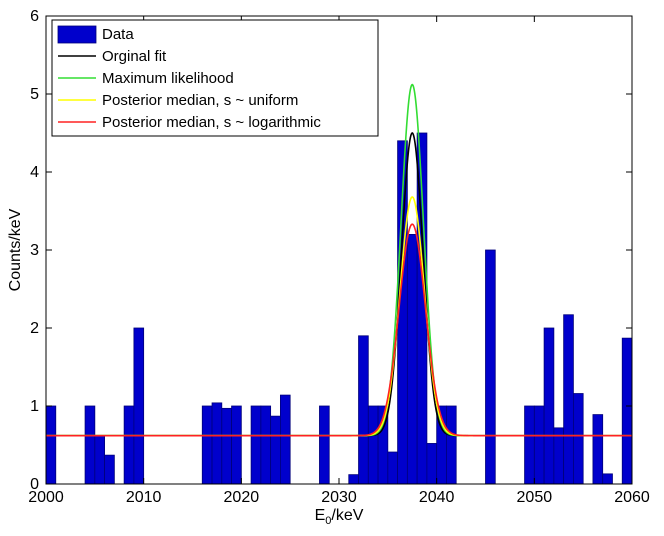  I want to click on y-tick-label: 1, so click(34, 406).